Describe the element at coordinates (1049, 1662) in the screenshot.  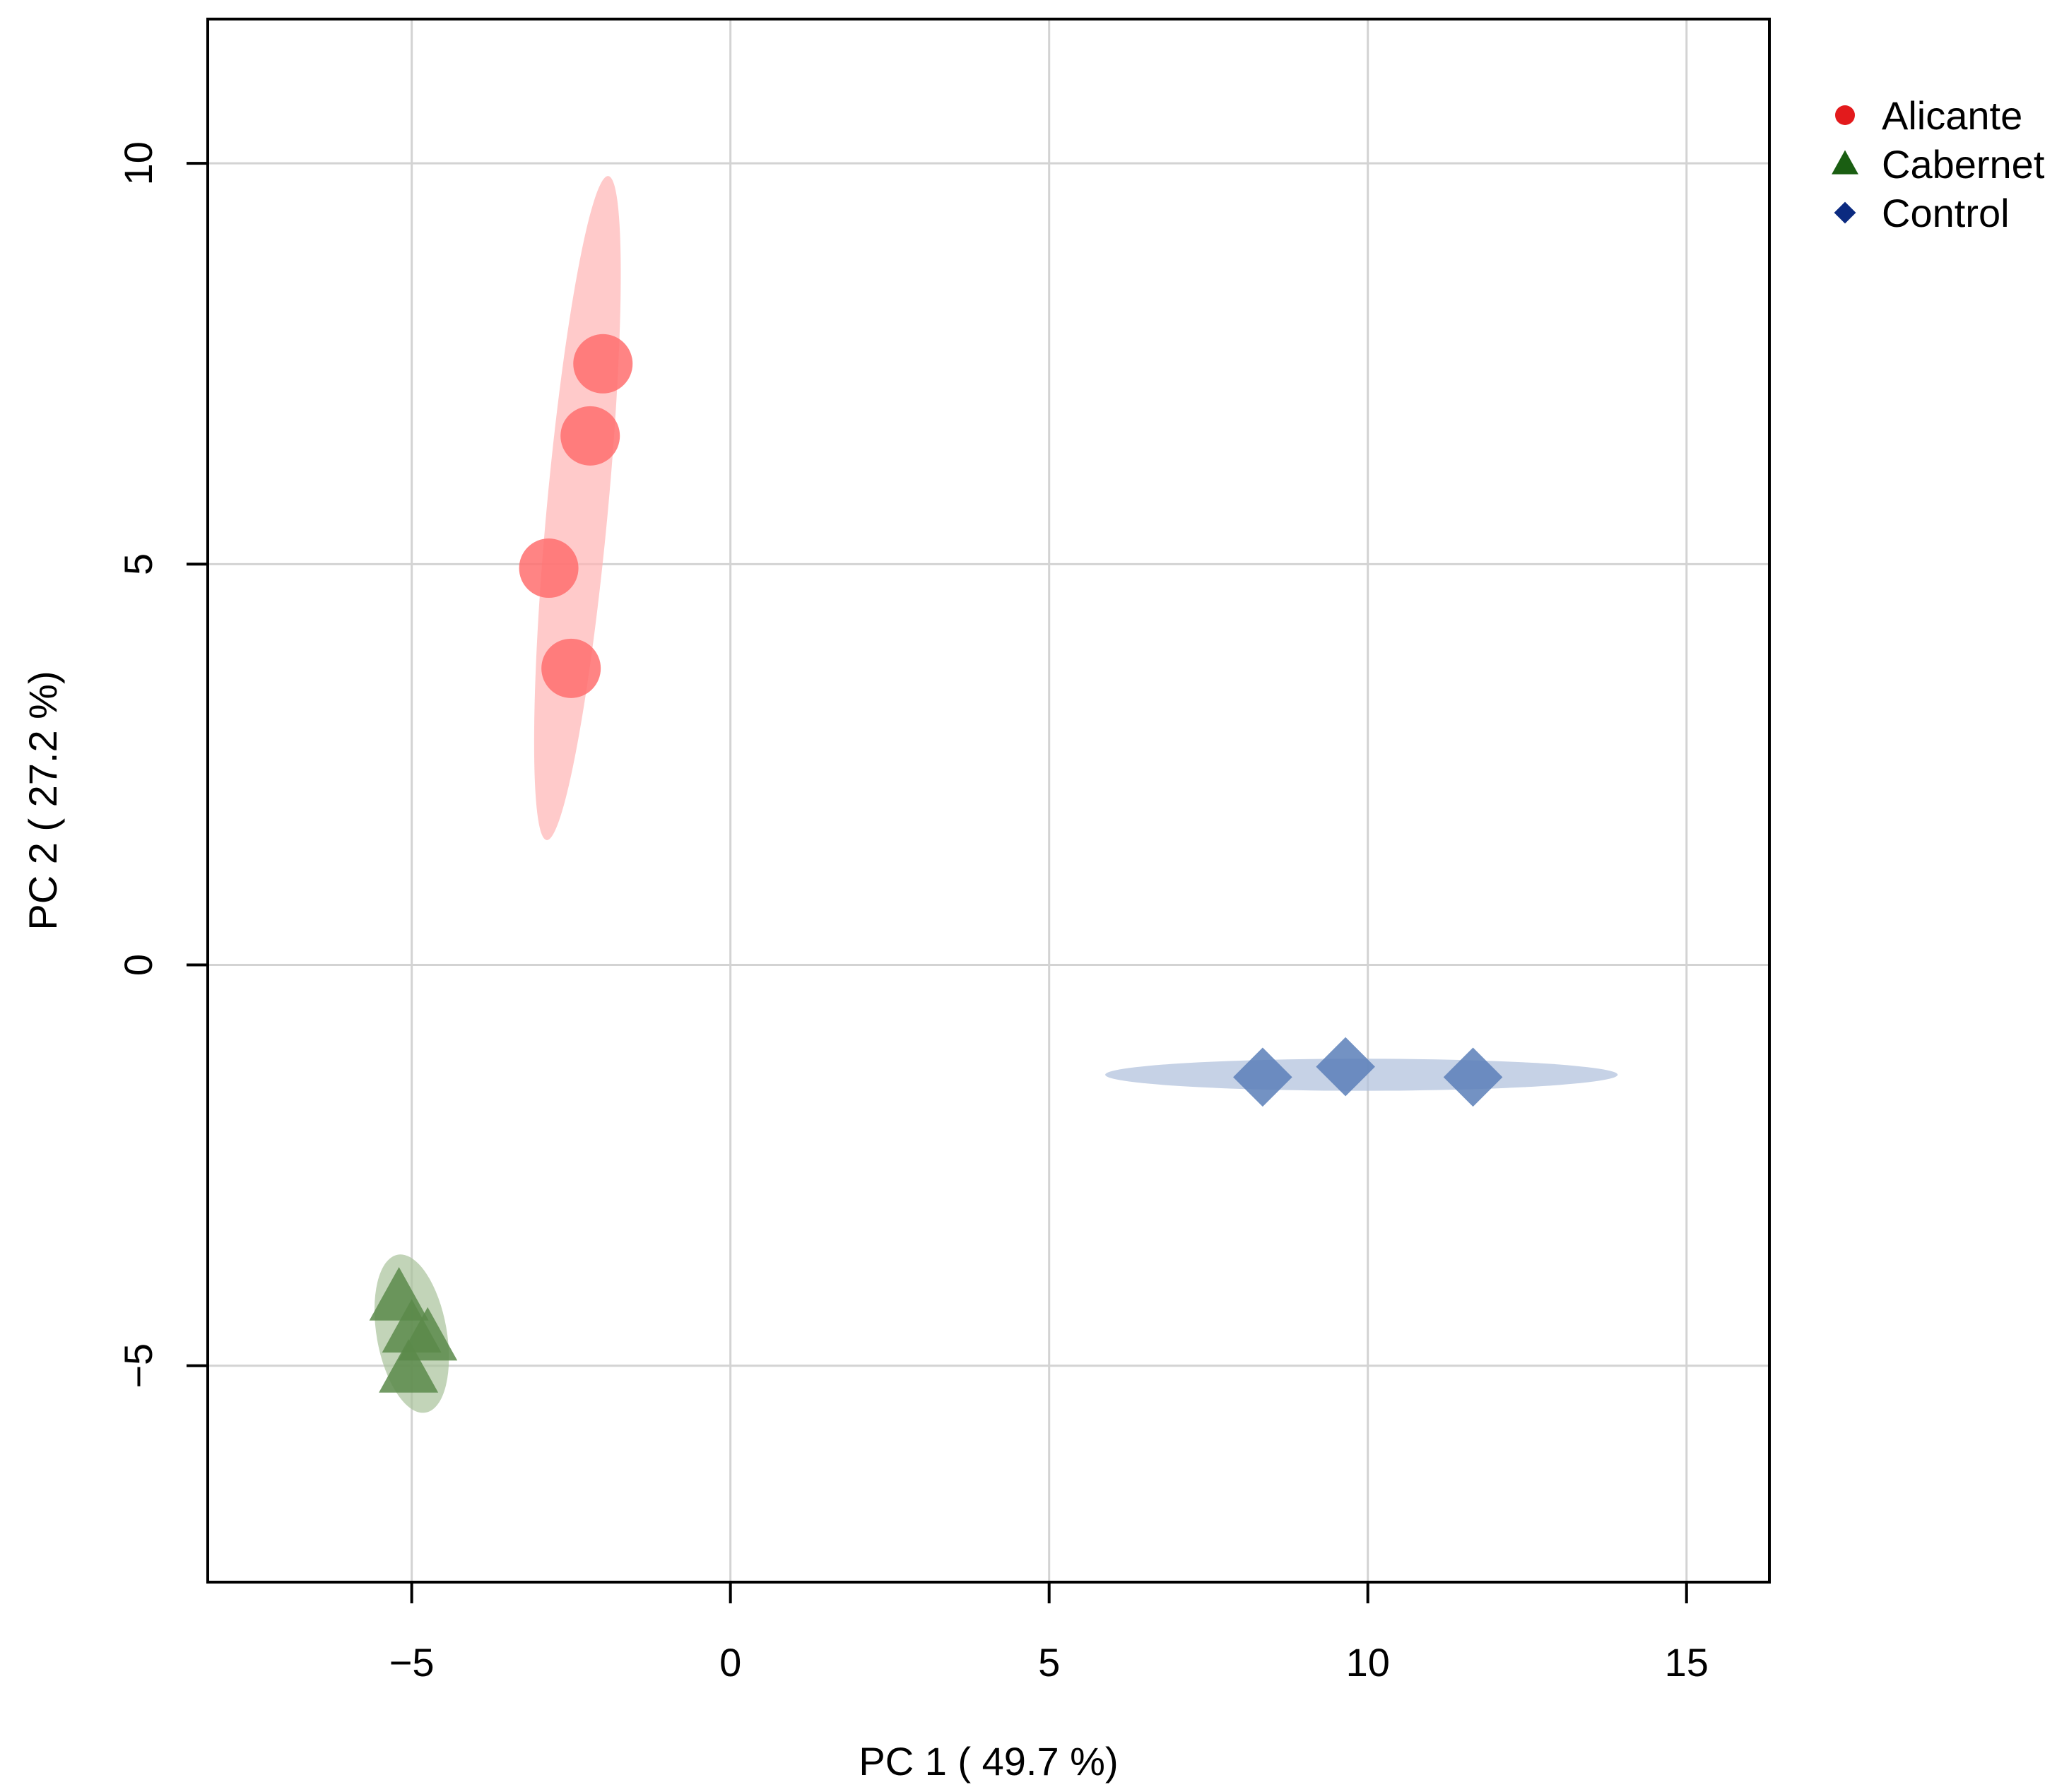
I see `x-tick-label: 5` at that location.